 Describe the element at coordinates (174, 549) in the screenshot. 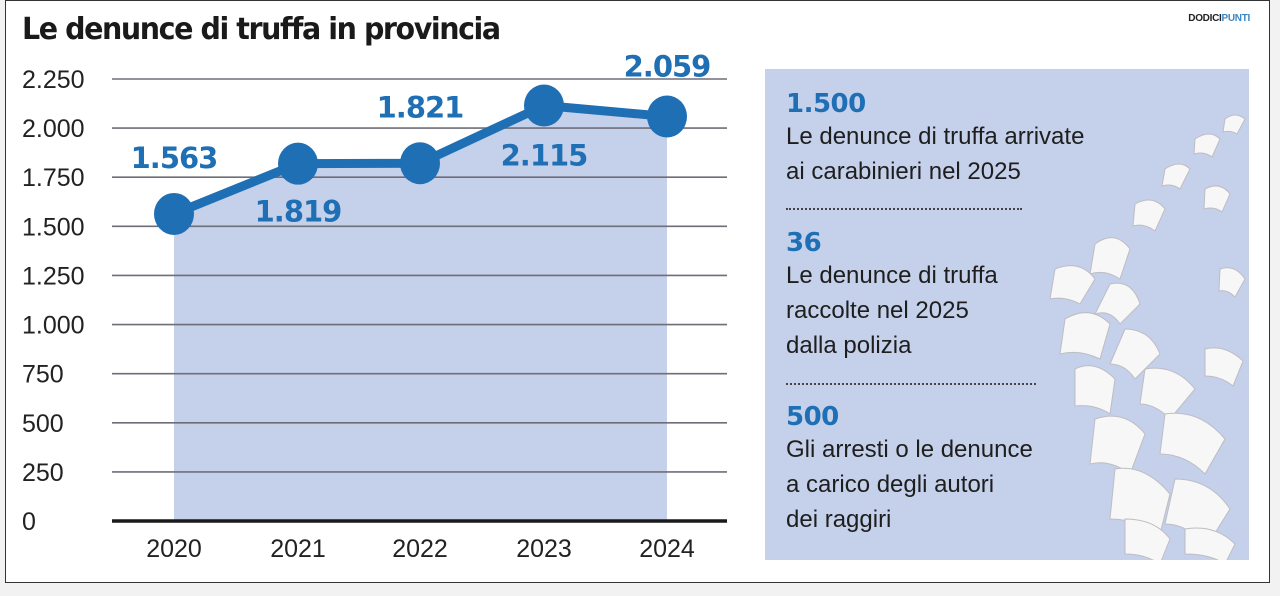

I see `x-tick-label: 2020` at that location.